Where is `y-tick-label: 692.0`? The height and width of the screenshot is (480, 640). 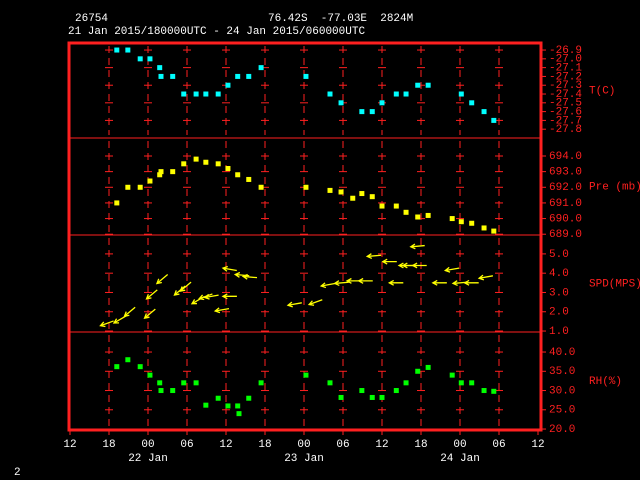
y-tick-label: 692.0 is located at coordinates (565, 188).